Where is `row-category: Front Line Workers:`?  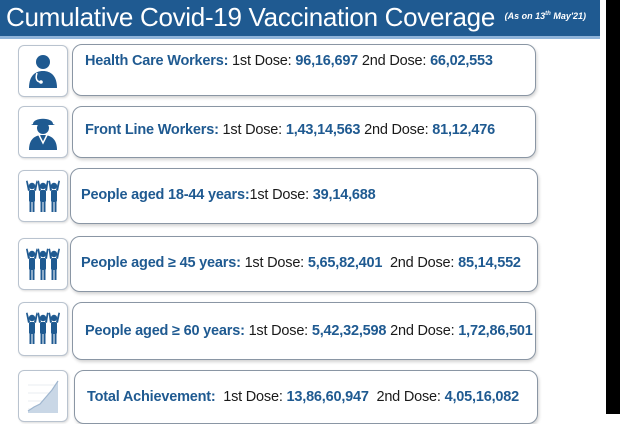
row-category: Front Line Workers: is located at coordinates (152, 130).